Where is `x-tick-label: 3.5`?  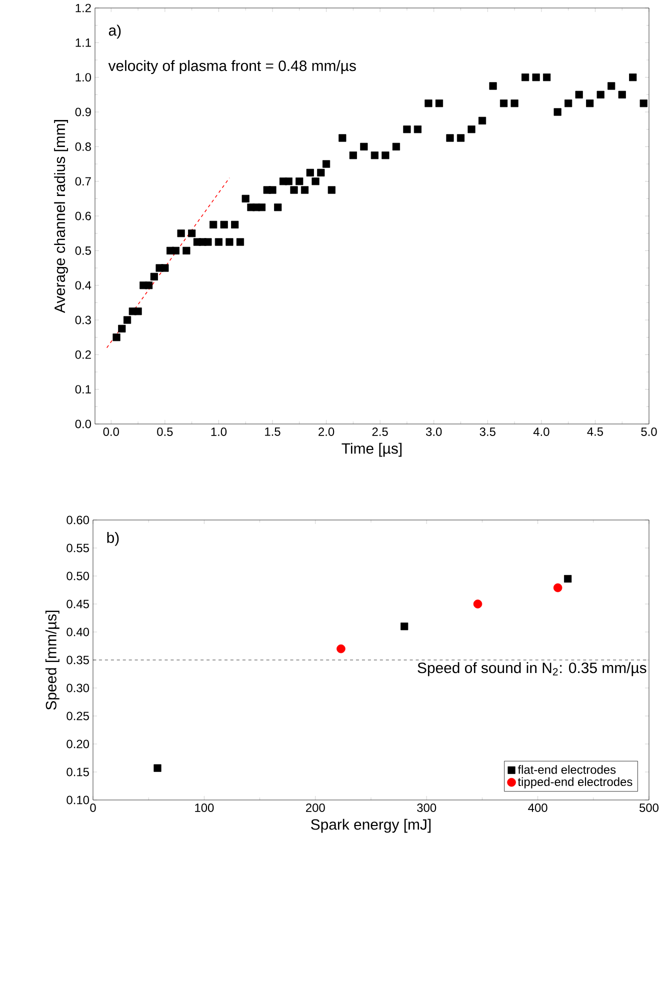 x-tick-label: 3.5 is located at coordinates (488, 432).